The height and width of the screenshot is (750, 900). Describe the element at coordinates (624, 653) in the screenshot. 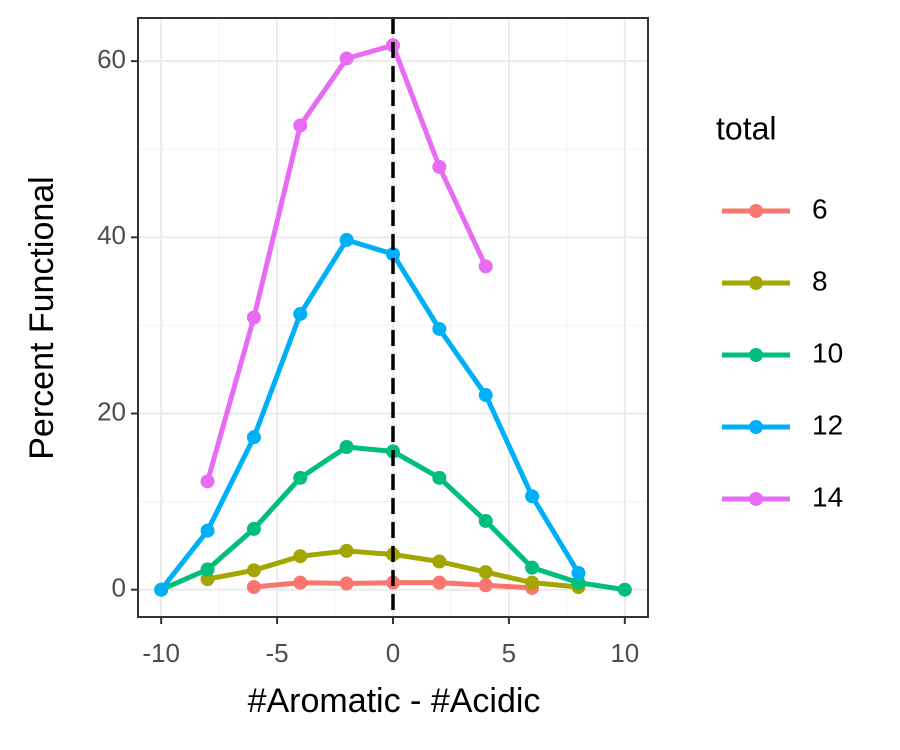

I see `x-tick-label: 10` at that location.